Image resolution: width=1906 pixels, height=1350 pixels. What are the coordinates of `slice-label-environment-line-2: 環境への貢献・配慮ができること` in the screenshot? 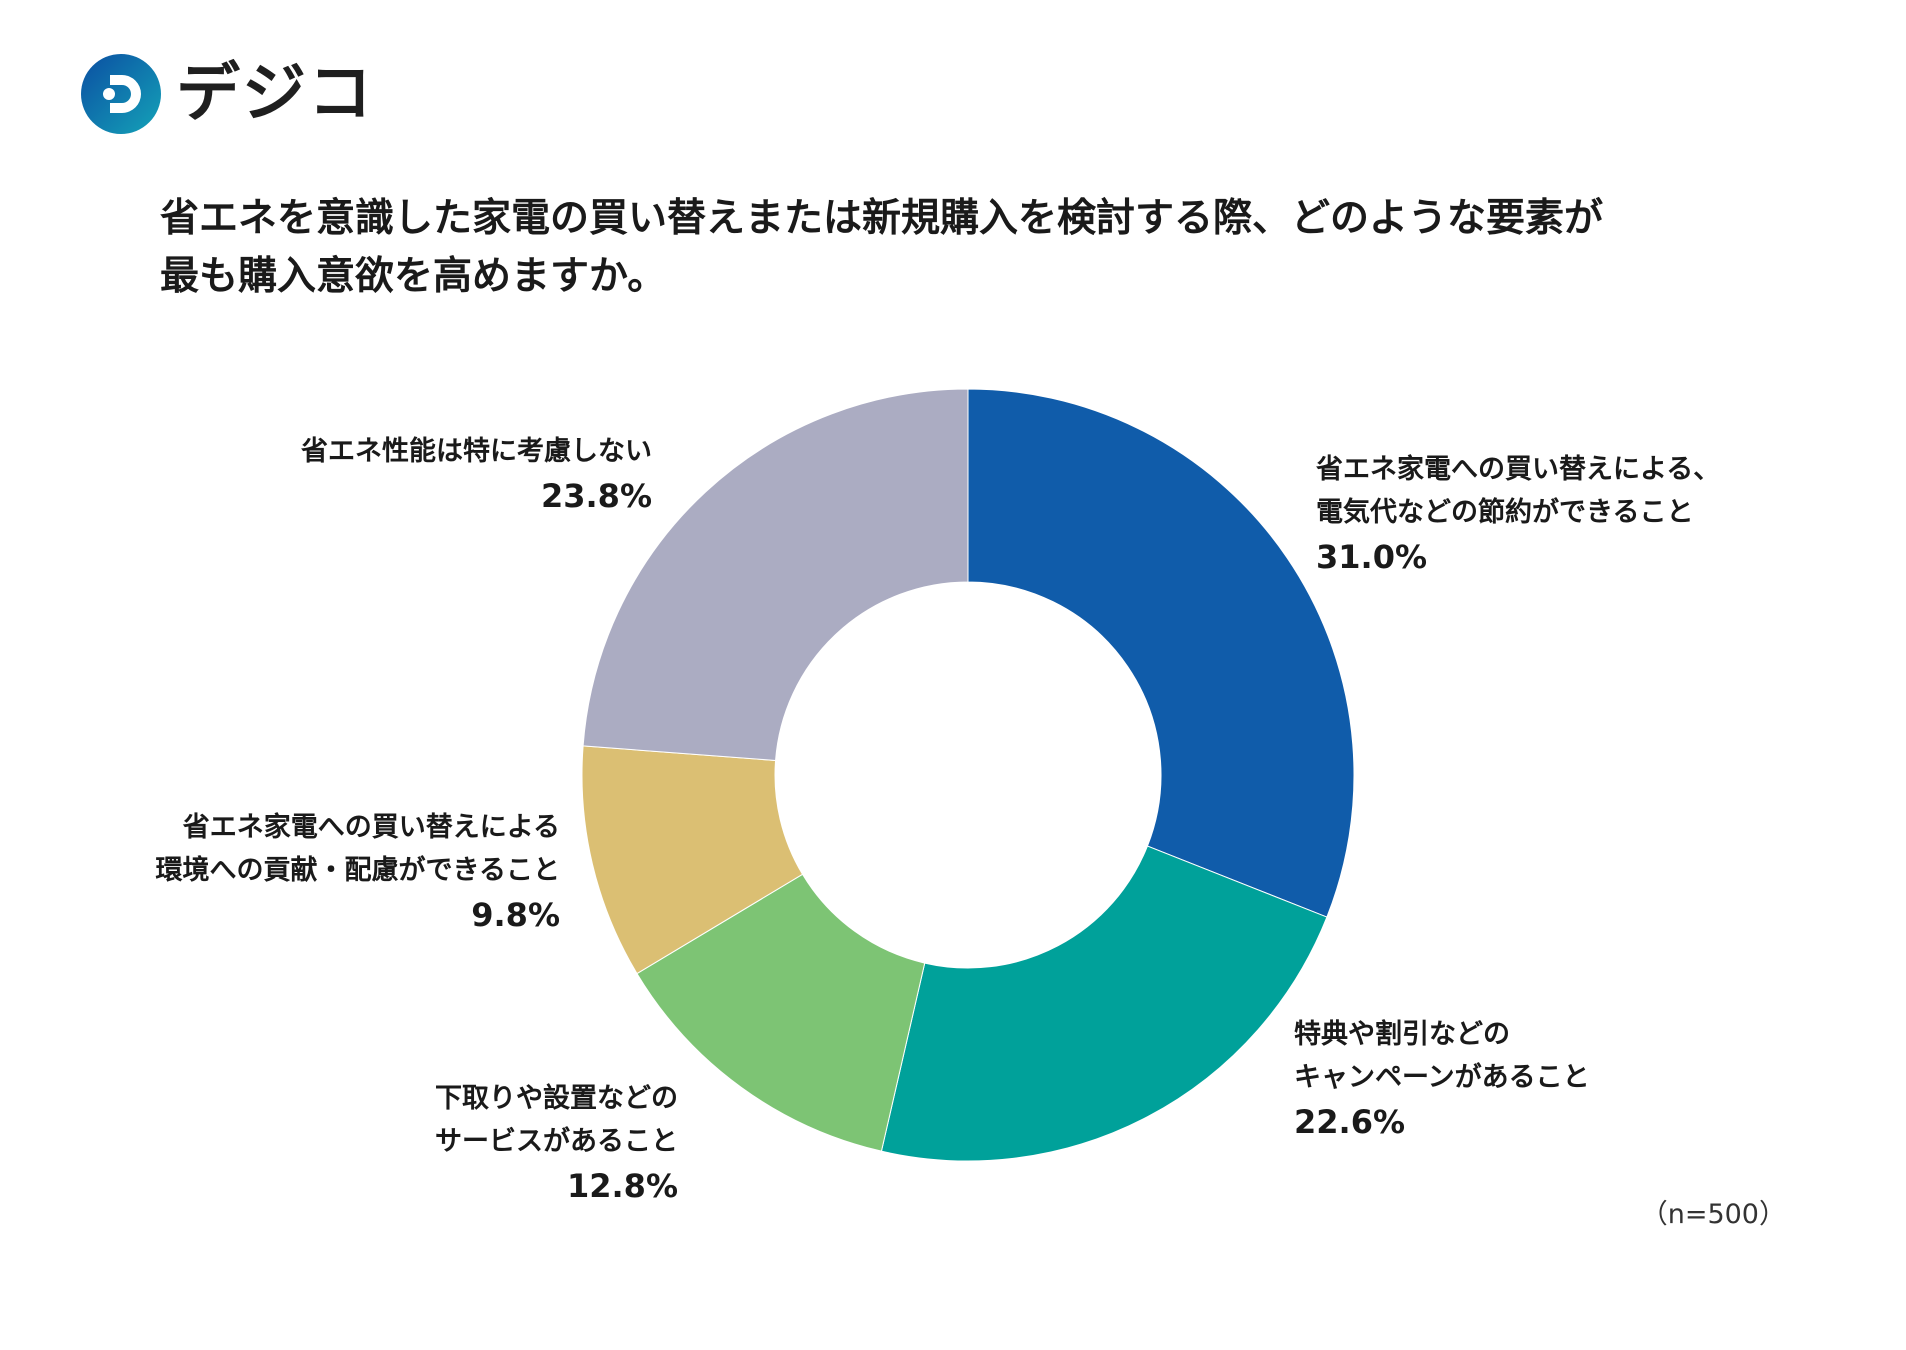 It's located at (357, 870).